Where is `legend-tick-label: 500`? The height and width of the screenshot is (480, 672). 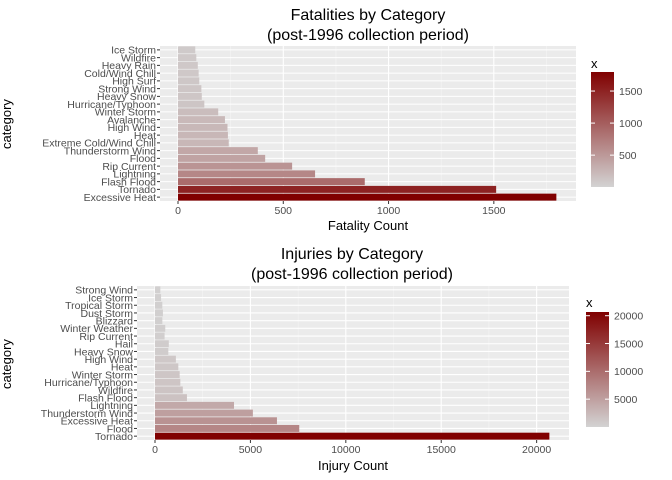 legend-tick-label: 500 is located at coordinates (628, 156).